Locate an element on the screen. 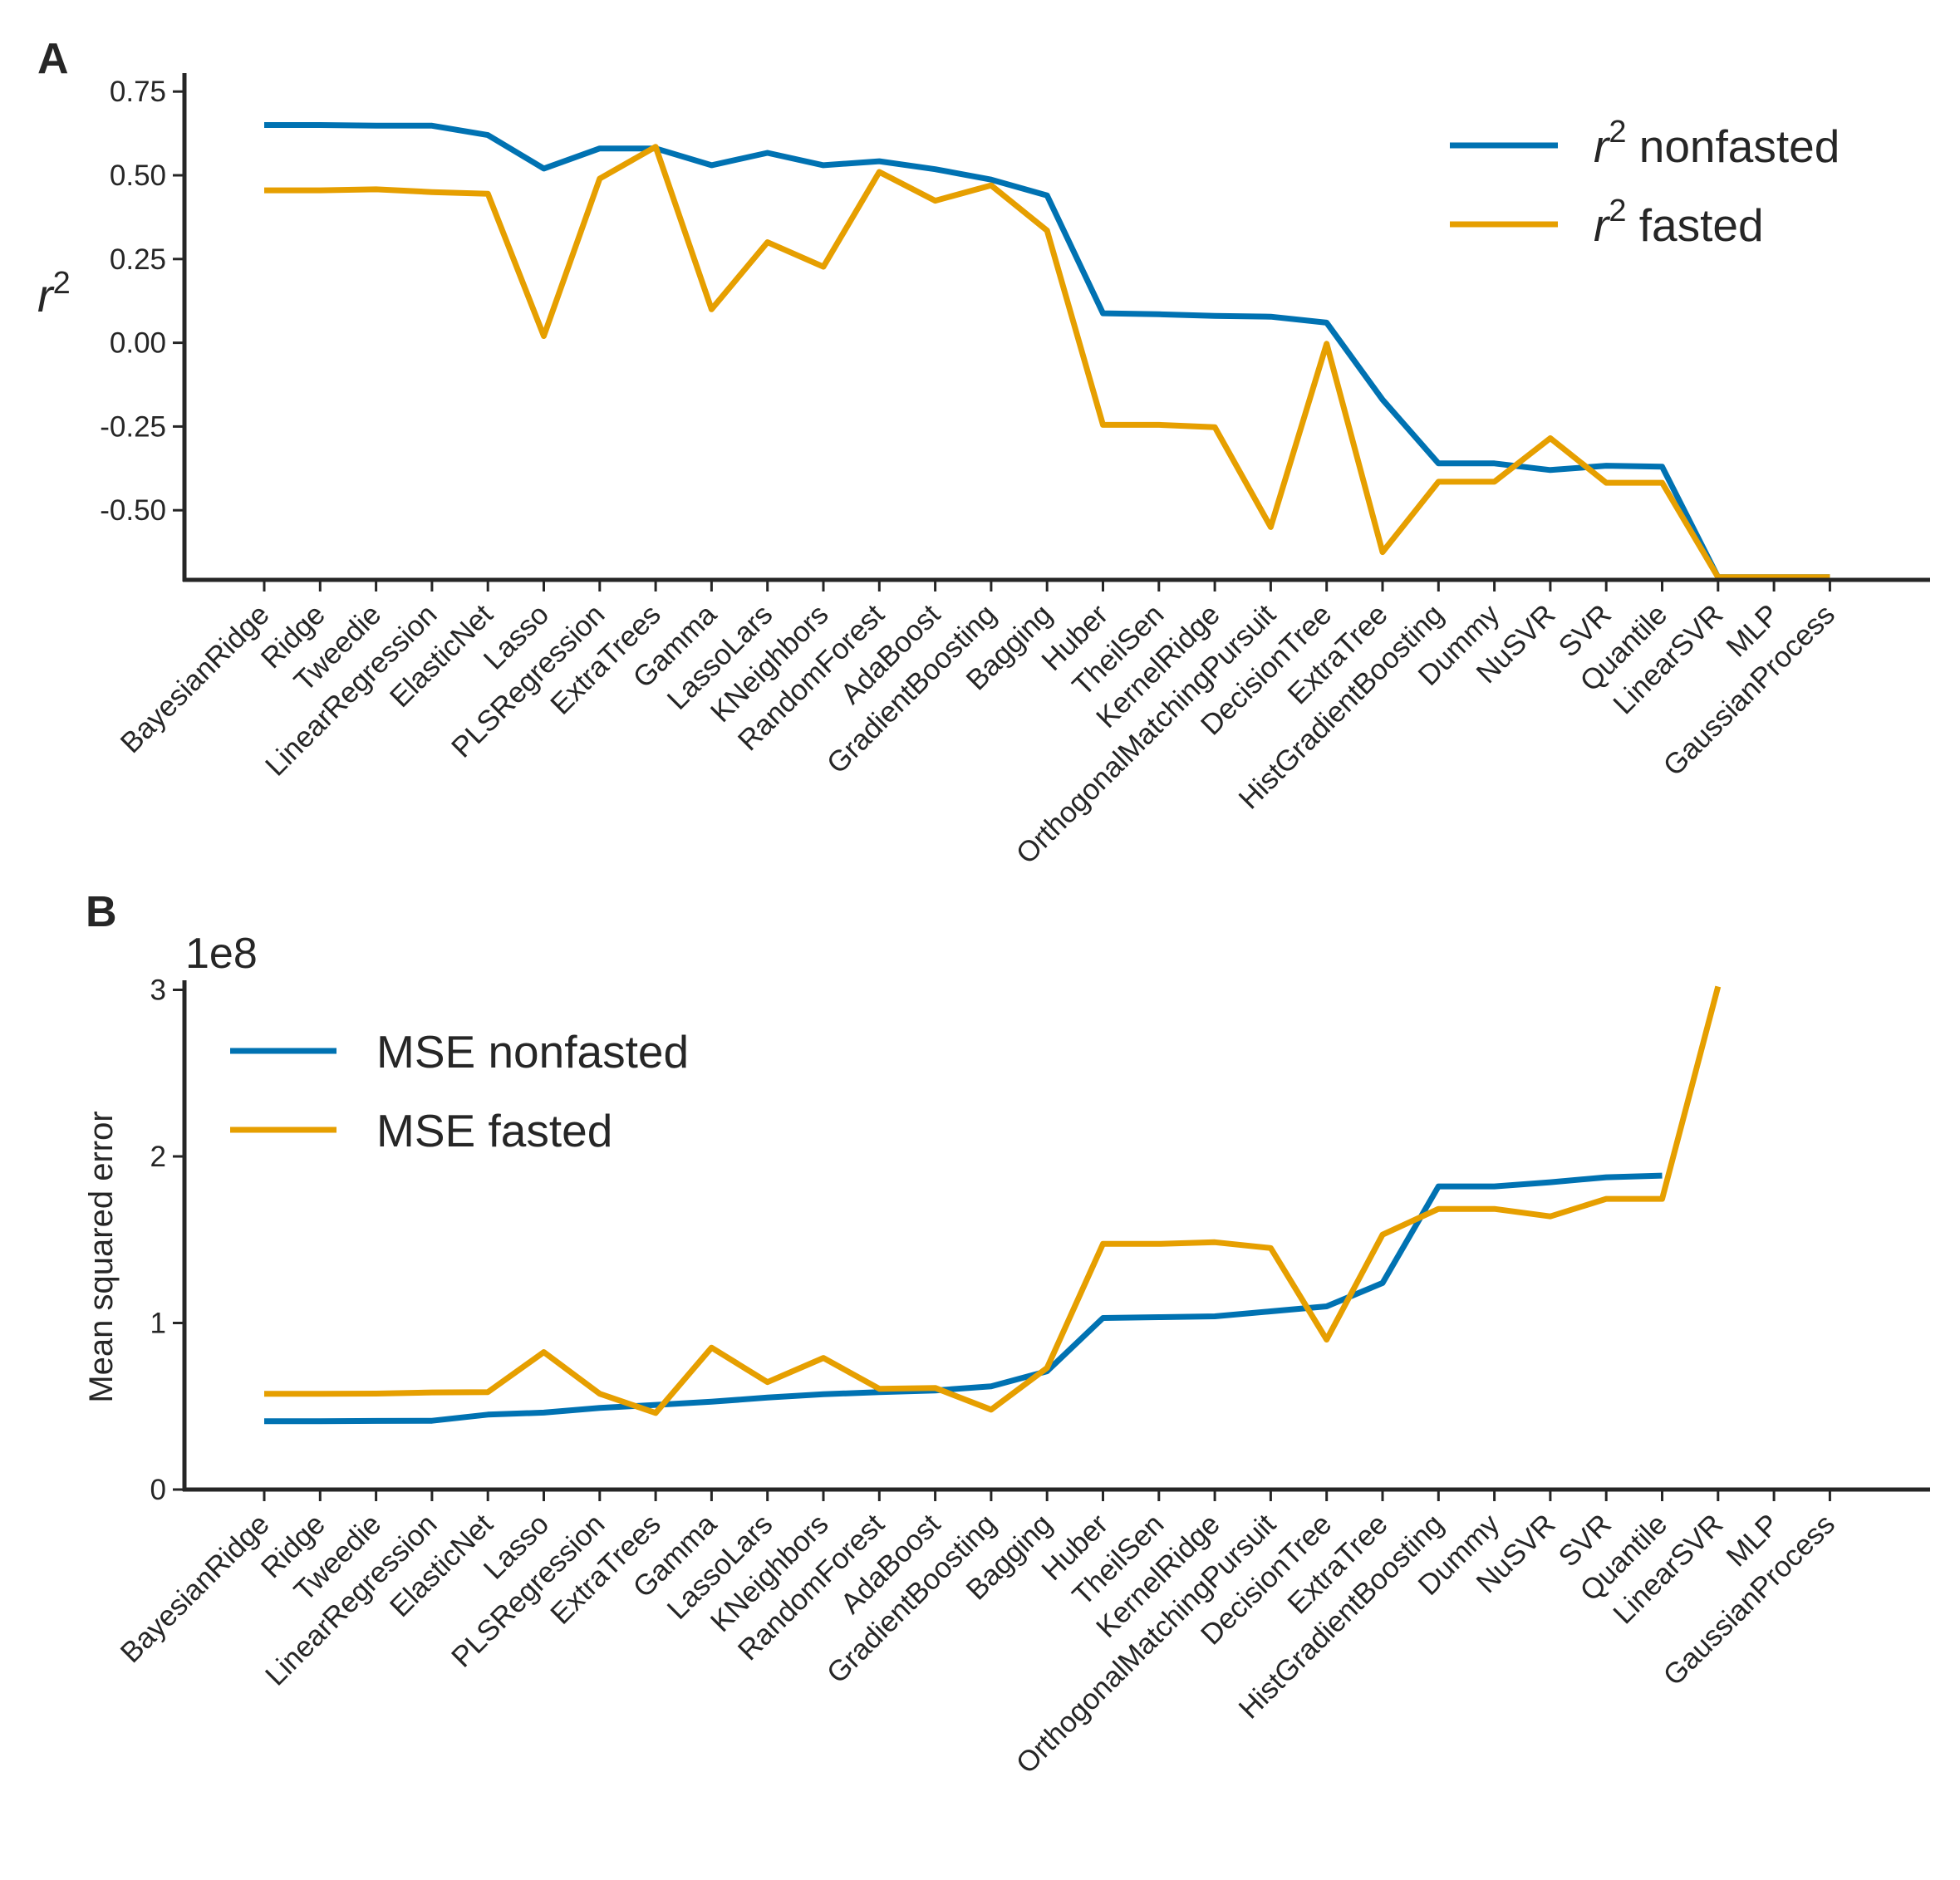 The image size is (1960, 1880). panel-b-offset-label: 1e8 is located at coordinates (221, 954).